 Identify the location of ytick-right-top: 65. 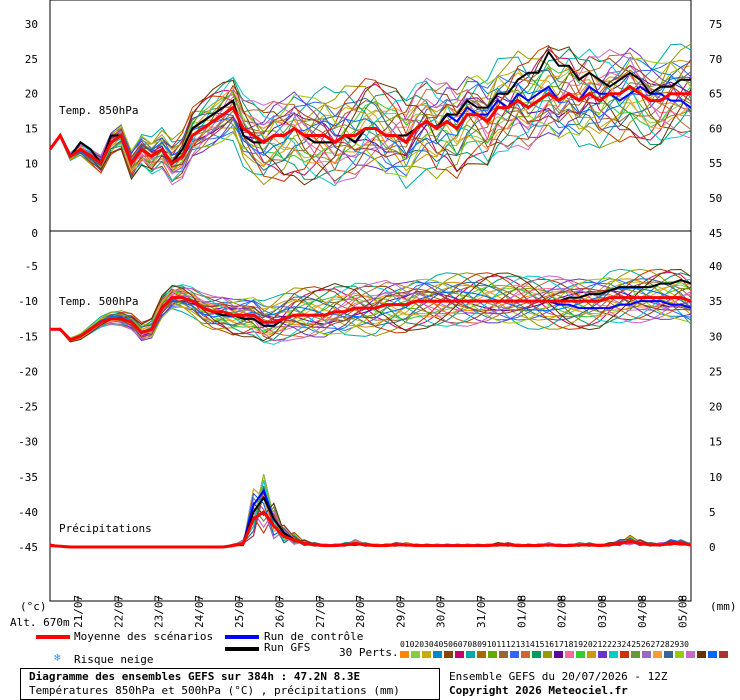
(715, 94).